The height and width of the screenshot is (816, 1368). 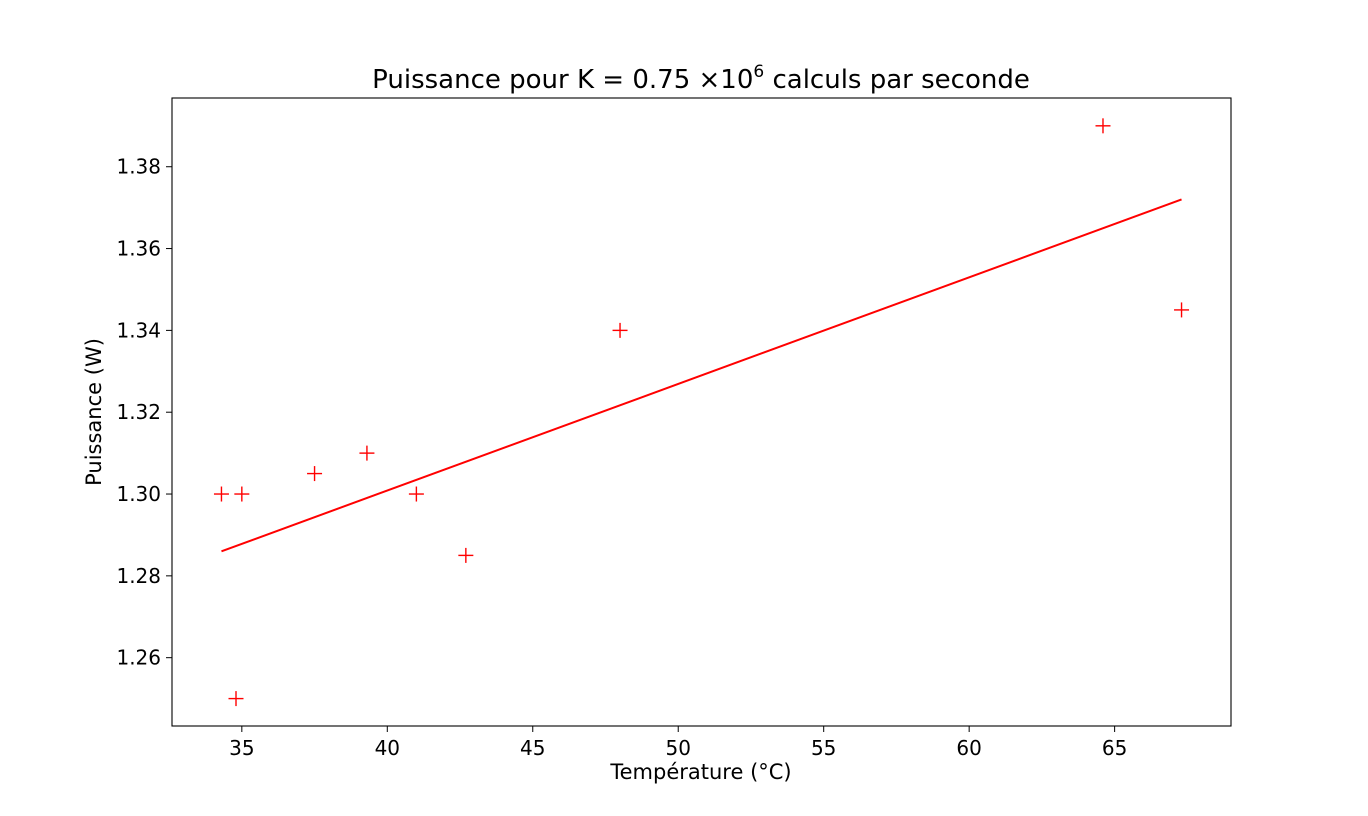 I want to click on chart-title-suffix: calculs par seconde, so click(x=897, y=80).